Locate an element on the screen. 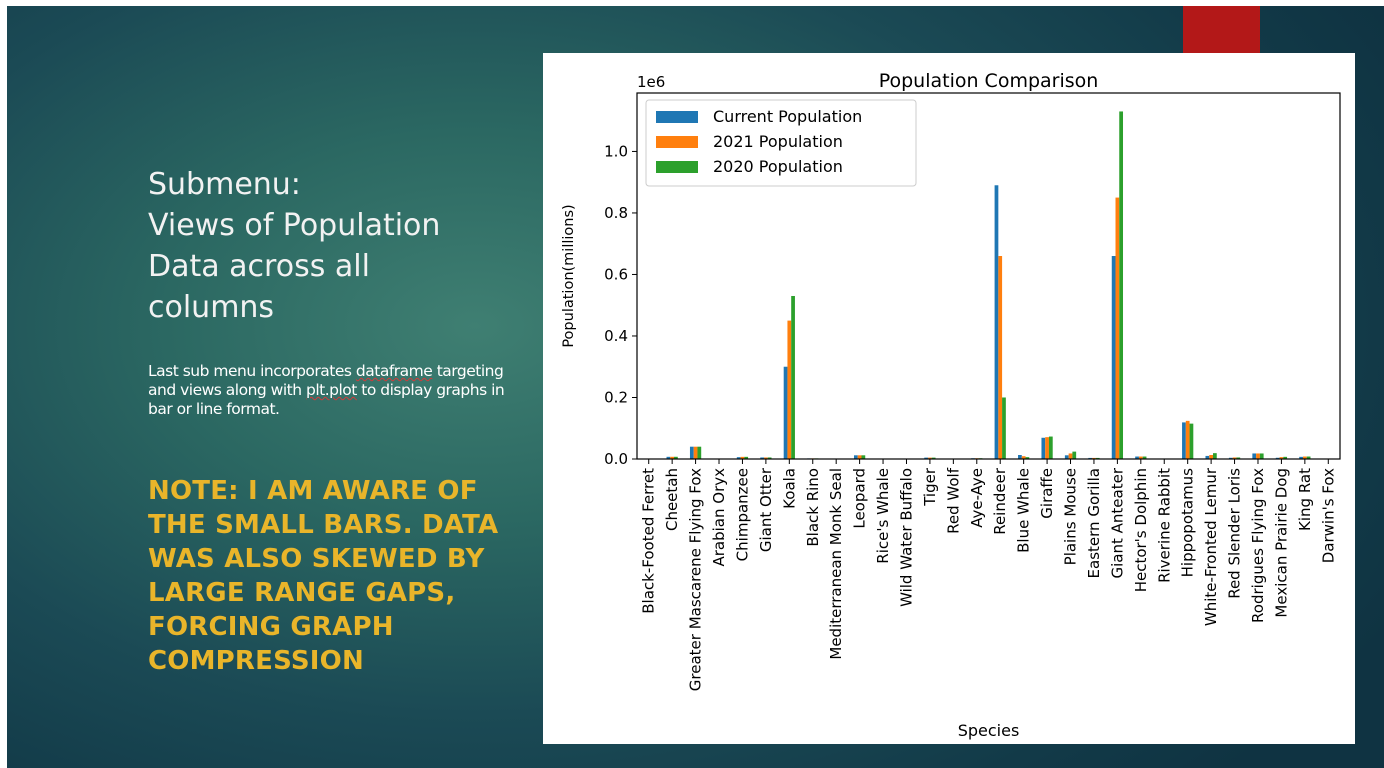 The image size is (1384, 768). x-tick-label: Koala is located at coordinates (789, 488).